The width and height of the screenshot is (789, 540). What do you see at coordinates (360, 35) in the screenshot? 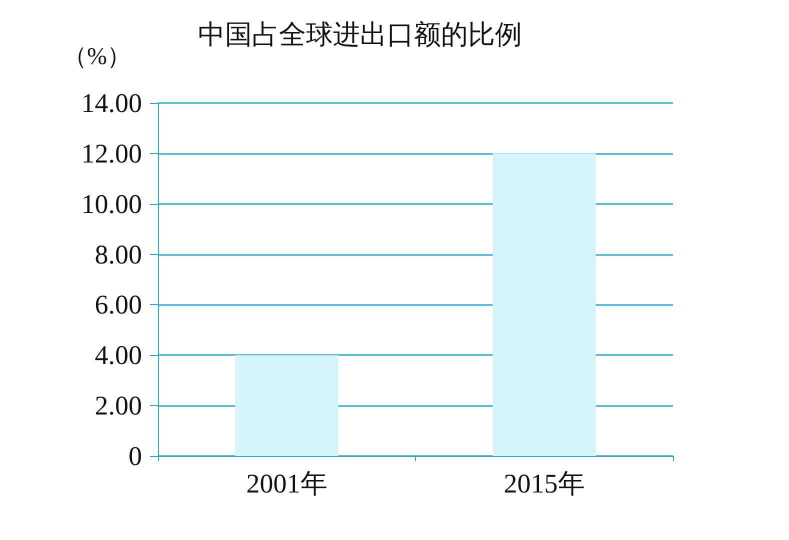
I see `chart-title: 中国占全球进出口额的比例` at bounding box center [360, 35].